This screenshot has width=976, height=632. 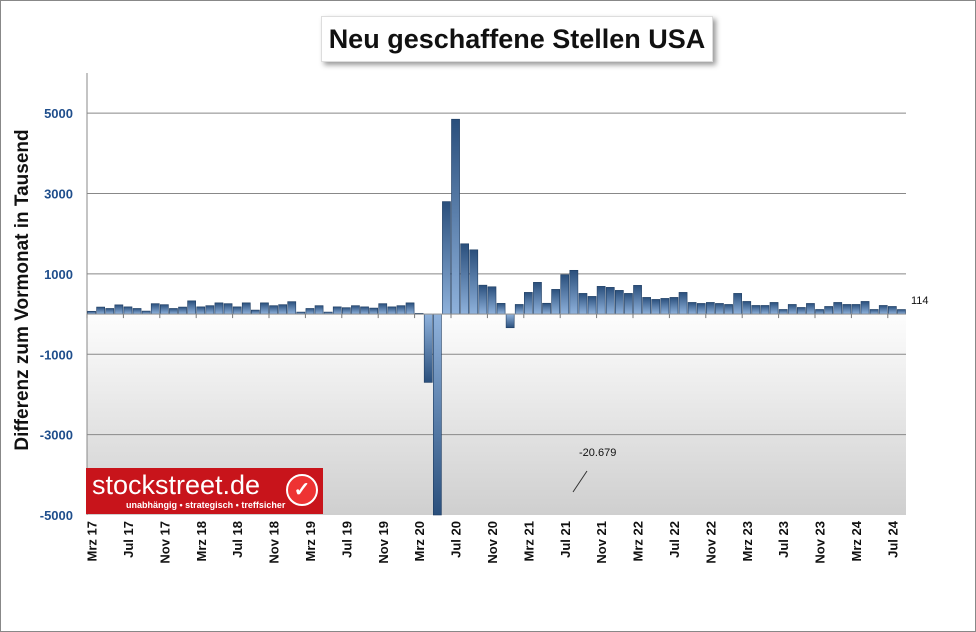 I want to click on x-tick-label: Nov 18, so click(x=274, y=542).